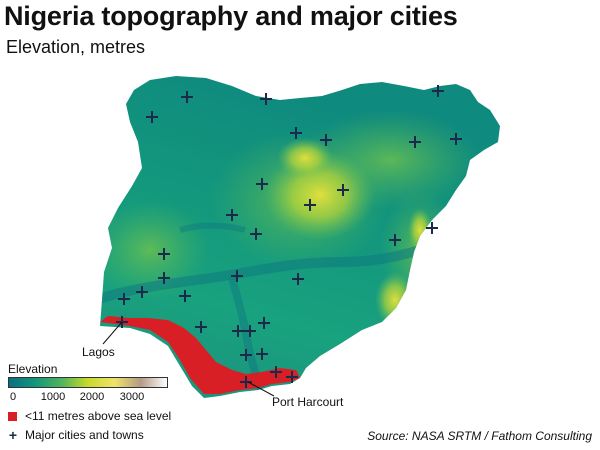 The width and height of the screenshot is (600, 450). I want to click on lagos-label: Lagos, so click(98, 352).